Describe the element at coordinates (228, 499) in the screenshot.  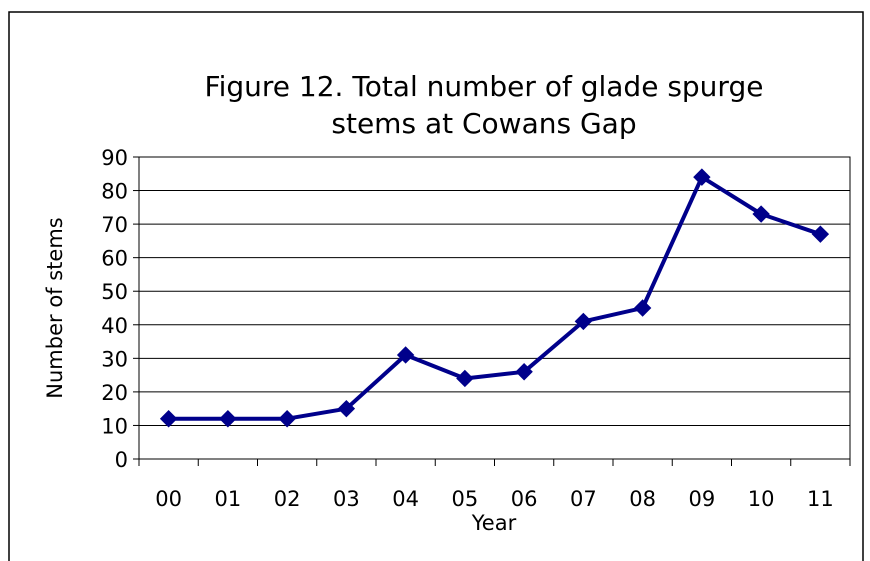
I see `x-tick-label-01: 01` at that location.